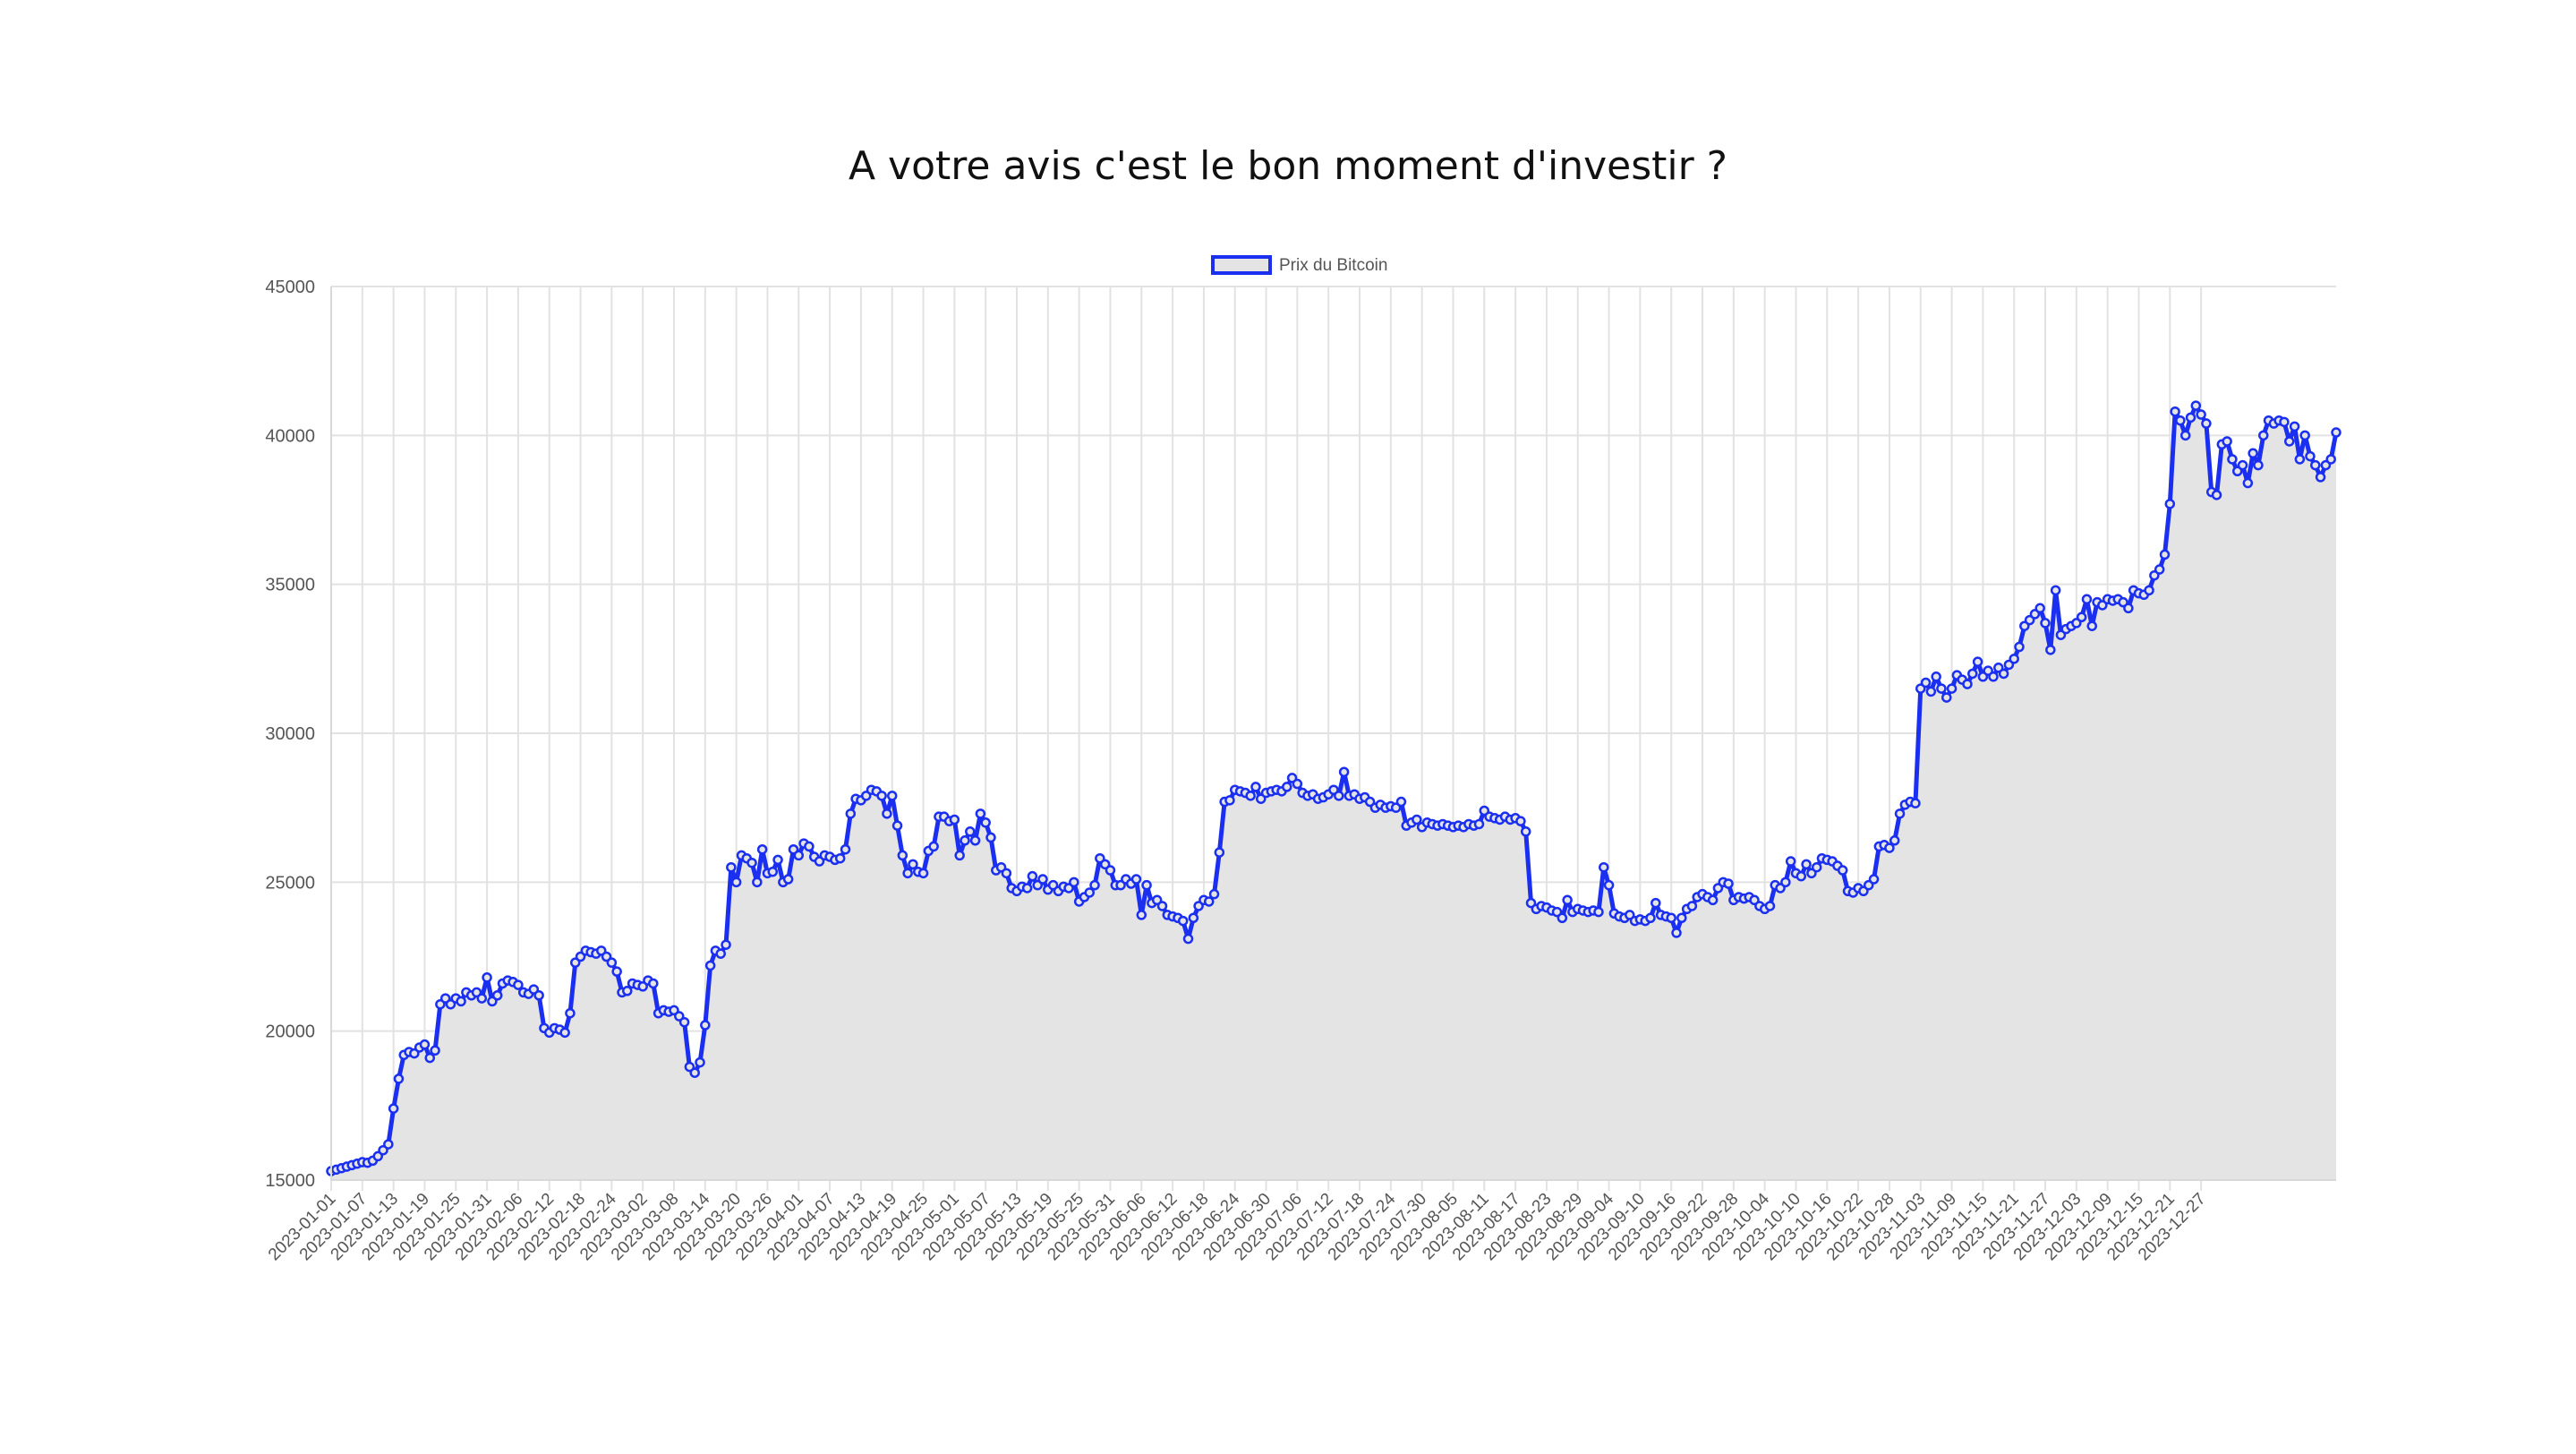  I want to click on legend-label: Prix du Bitcoin, so click(1333, 265).